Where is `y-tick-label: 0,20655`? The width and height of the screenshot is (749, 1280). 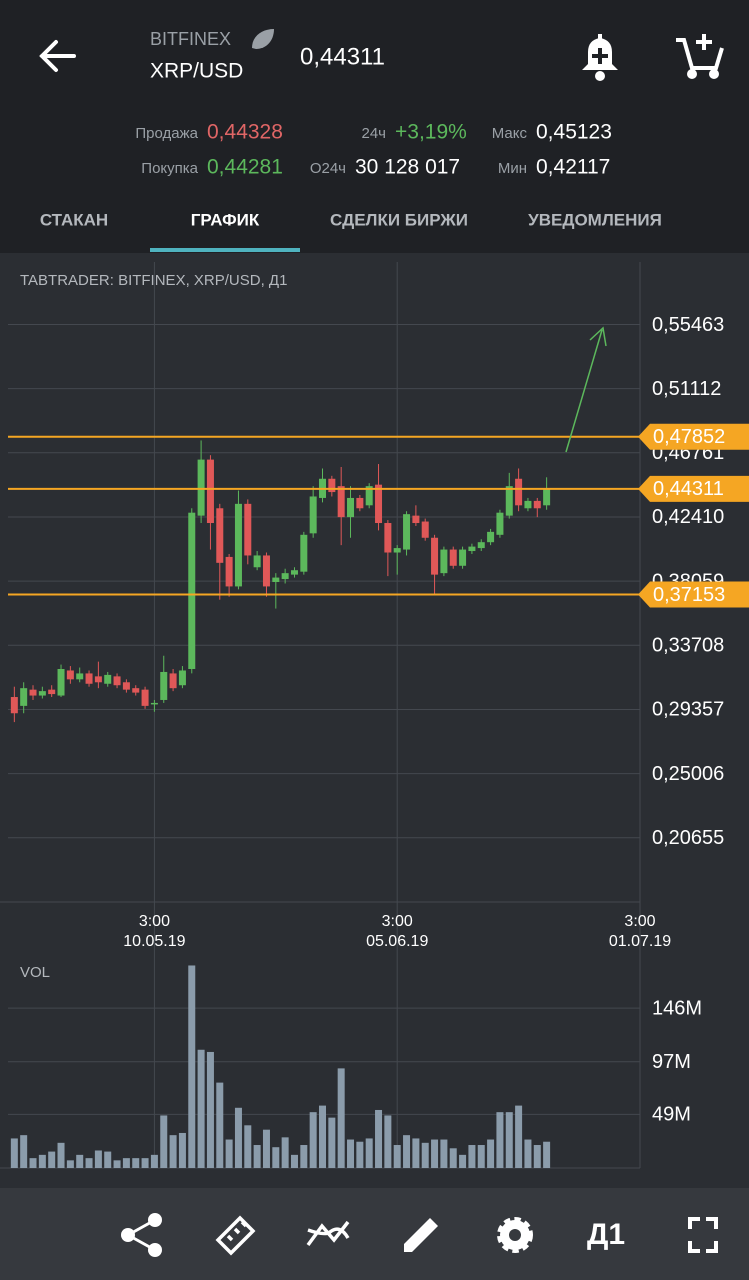
y-tick-label: 0,20655 is located at coordinates (688, 838).